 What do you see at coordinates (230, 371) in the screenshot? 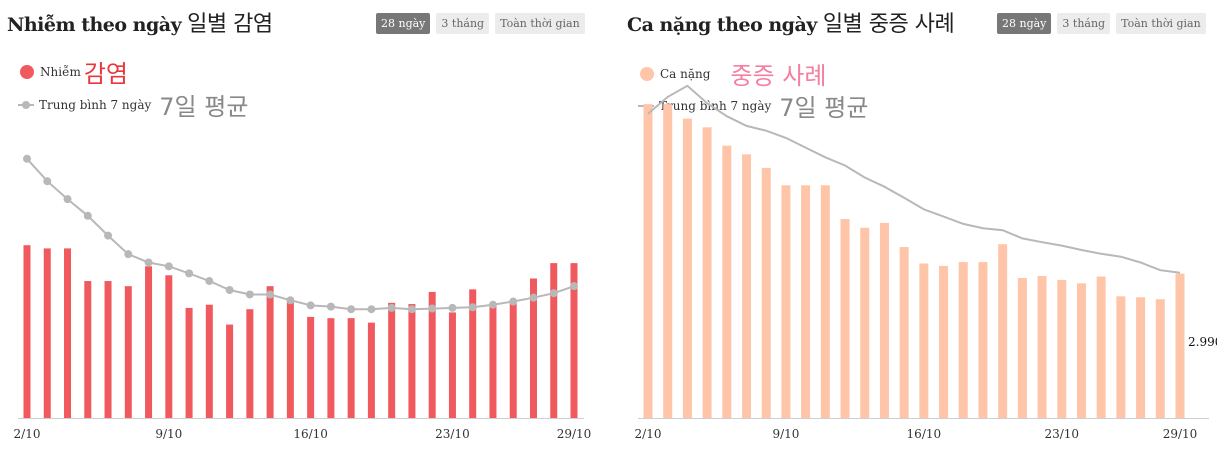
I see `bar-12/10` at bounding box center [230, 371].